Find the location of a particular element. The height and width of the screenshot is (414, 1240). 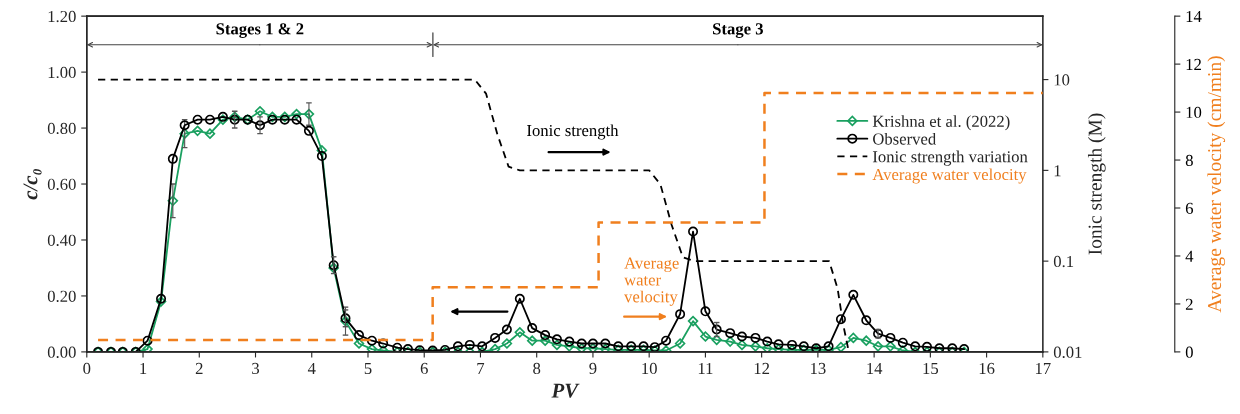

y3-axis-title: Average water velocity (cm/min) is located at coordinates (1216, 184).